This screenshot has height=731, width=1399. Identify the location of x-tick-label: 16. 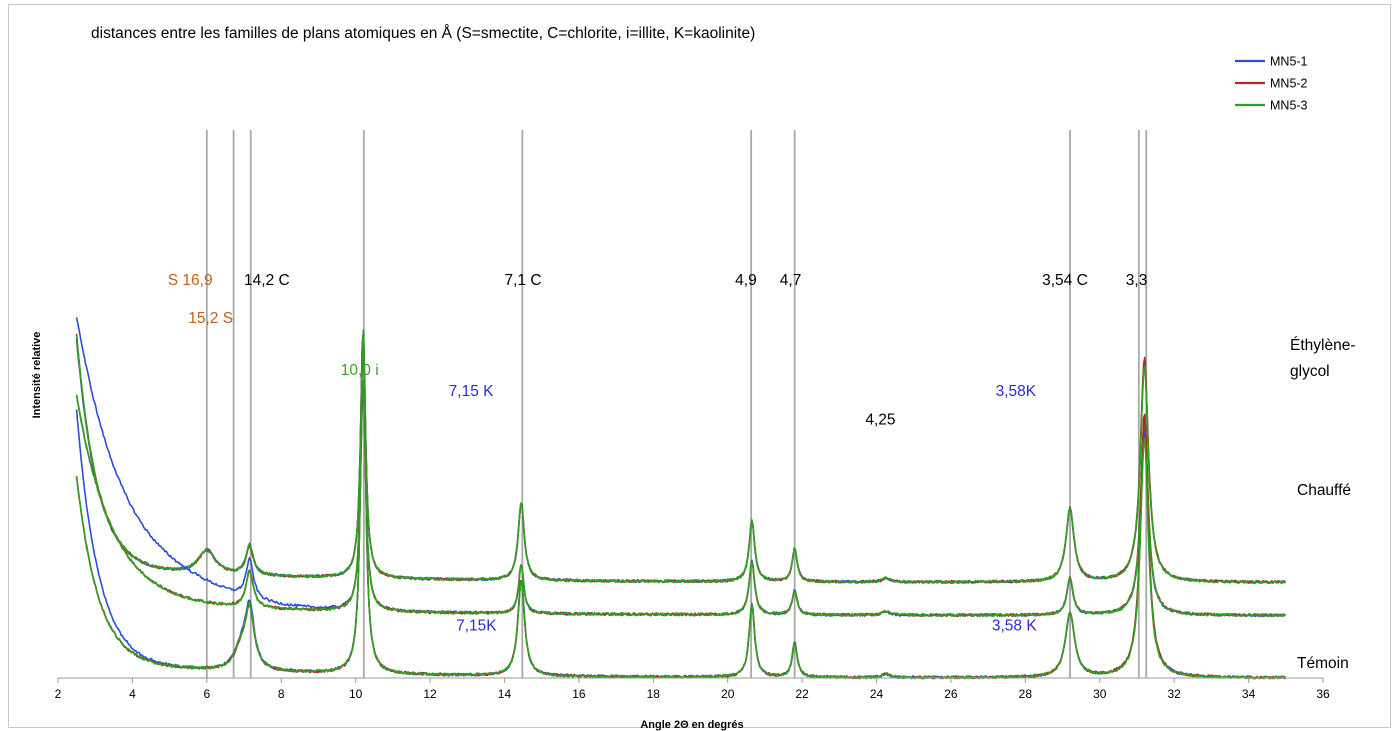
(579, 694).